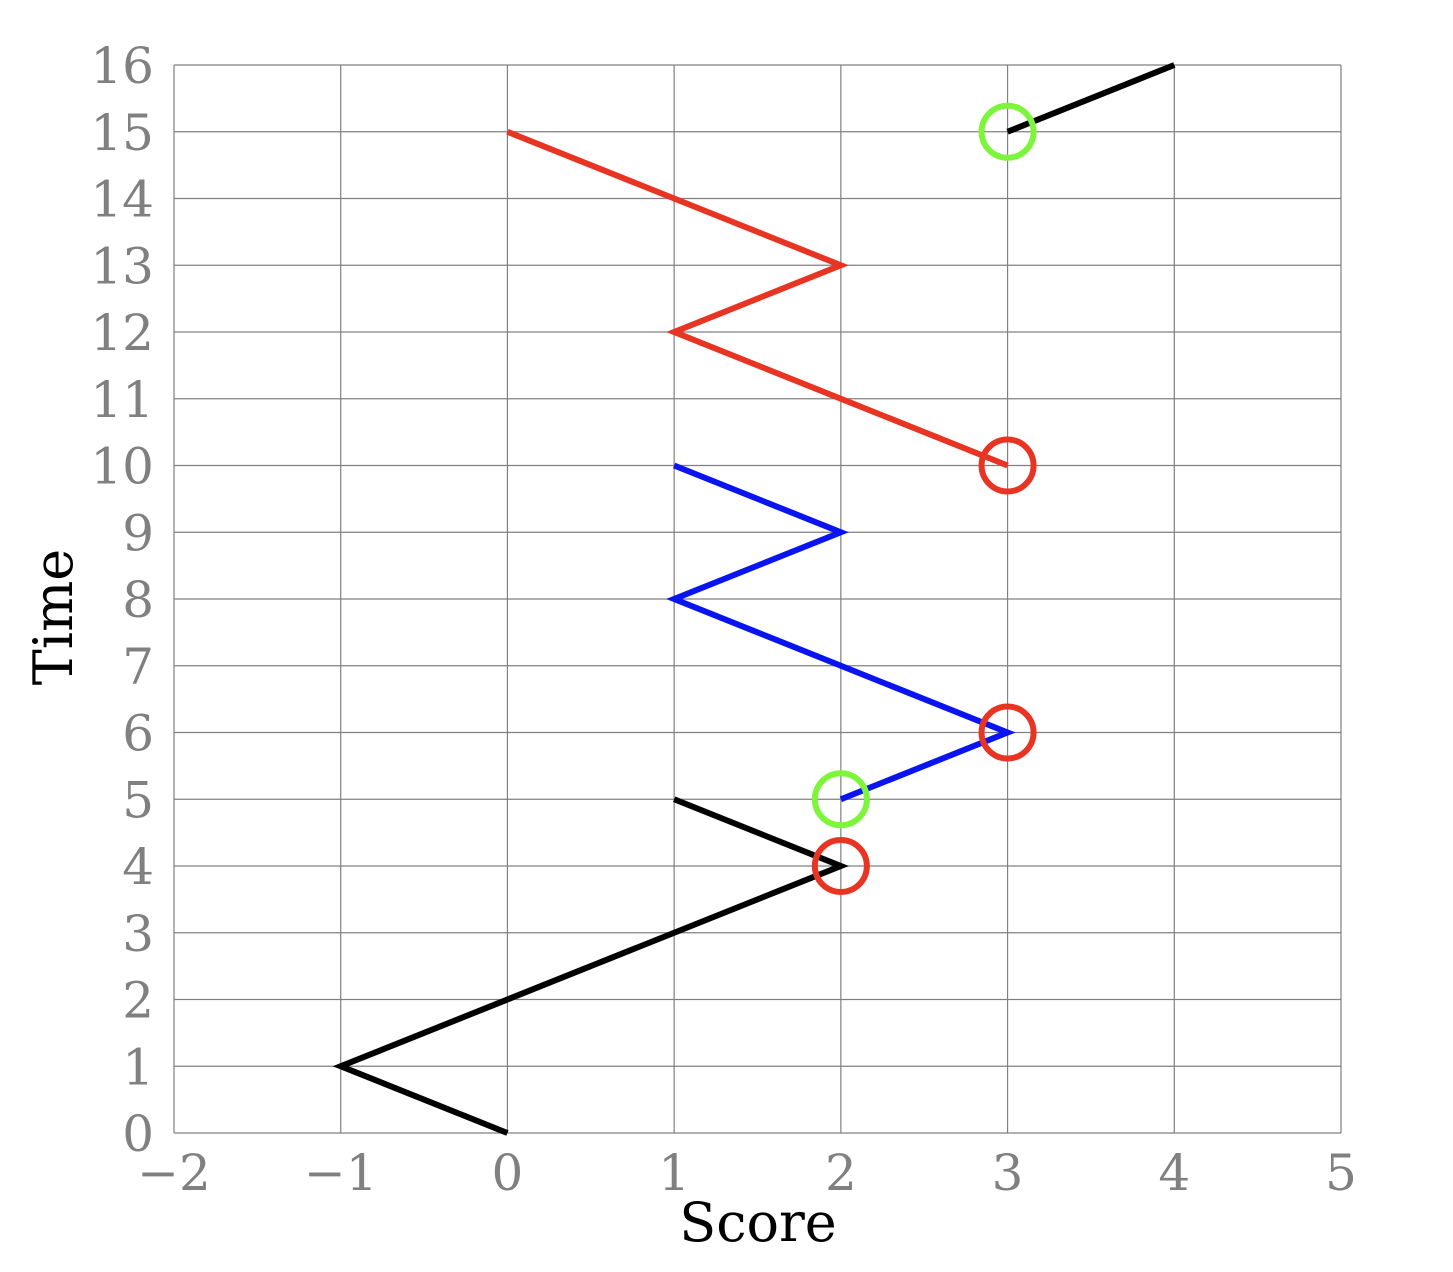 This screenshot has height=1272, width=1453. I want to click on y-tick-label: 5, so click(138, 800).